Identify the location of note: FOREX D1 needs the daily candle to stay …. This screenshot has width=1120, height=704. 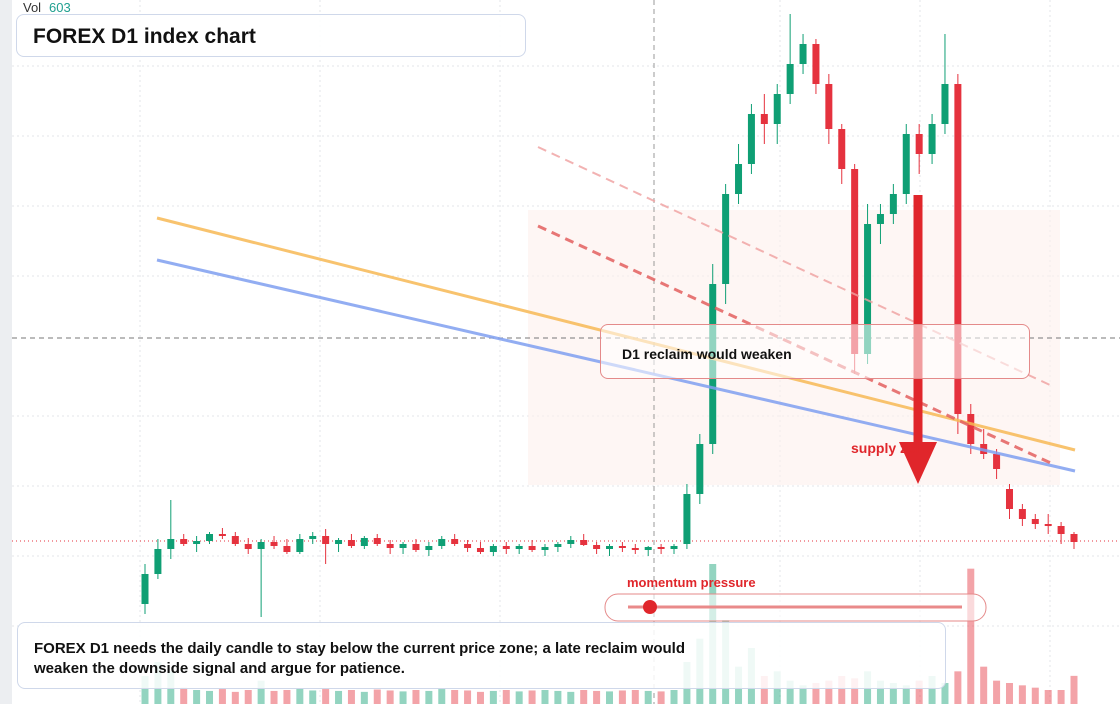
(360, 658).